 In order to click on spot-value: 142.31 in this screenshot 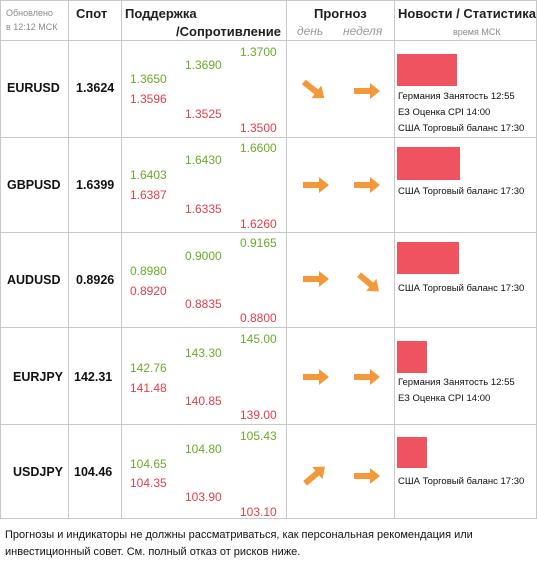, I will do `click(93, 377)`.